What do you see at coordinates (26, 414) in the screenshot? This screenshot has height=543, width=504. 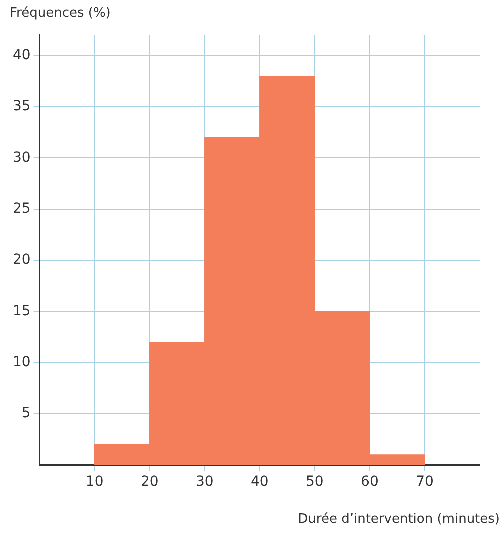 I see `y-tick-label: 5` at bounding box center [26, 414].